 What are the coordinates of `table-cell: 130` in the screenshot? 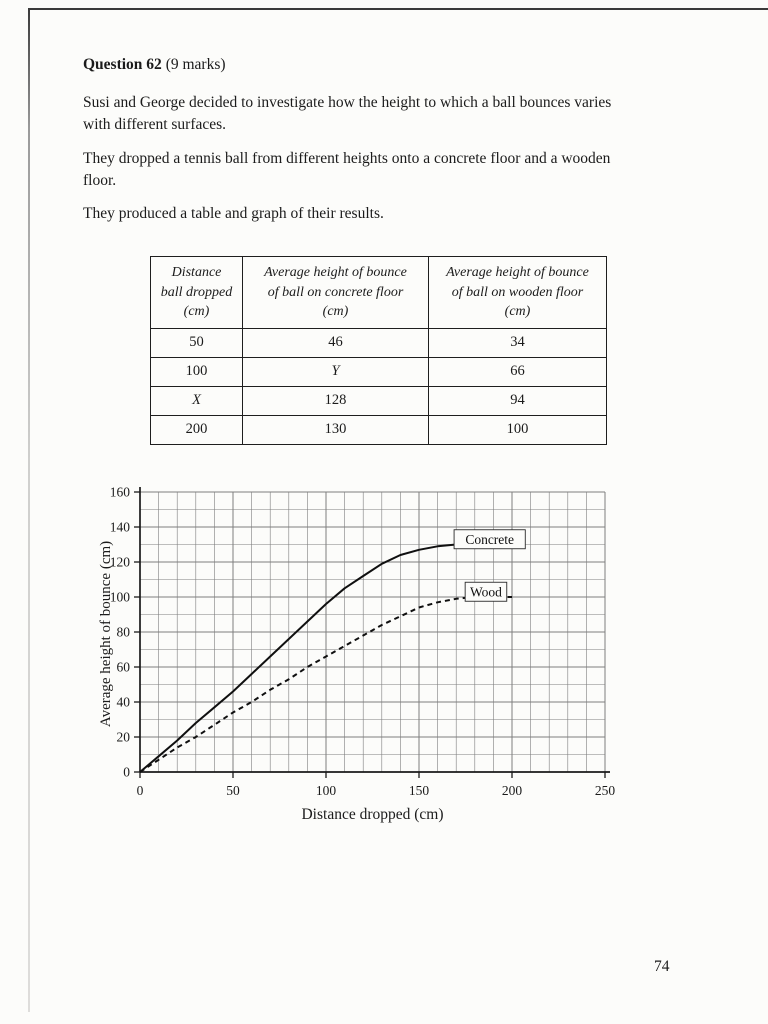 It's located at (335, 429).